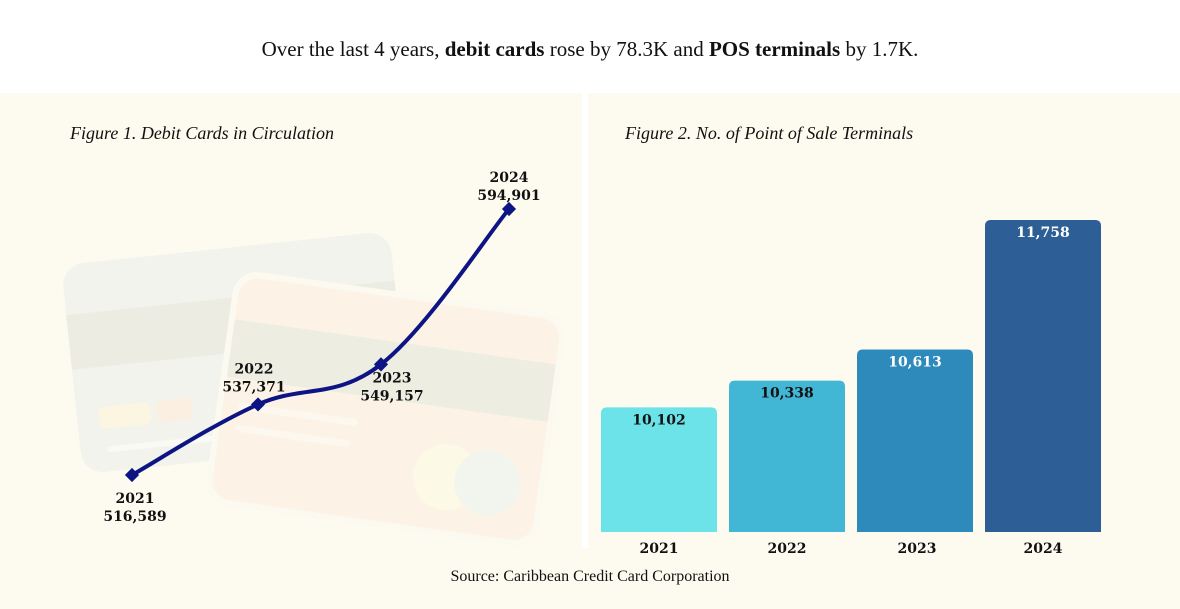 Image resolution: width=1180 pixels, height=609 pixels. What do you see at coordinates (202, 133) in the screenshot?
I see `figure-1-title: Figure 1. Debit Cards in Circulation` at bounding box center [202, 133].